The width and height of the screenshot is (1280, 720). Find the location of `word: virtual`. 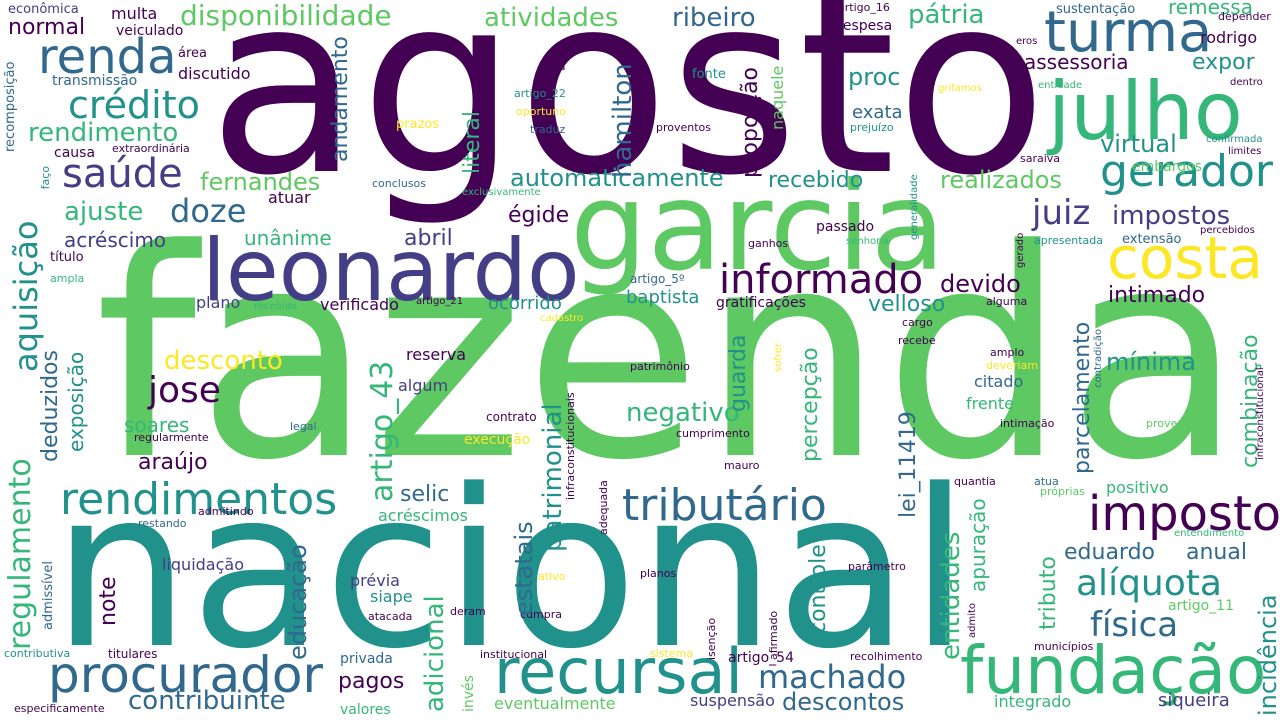

word: virtual is located at coordinates (1138, 144).